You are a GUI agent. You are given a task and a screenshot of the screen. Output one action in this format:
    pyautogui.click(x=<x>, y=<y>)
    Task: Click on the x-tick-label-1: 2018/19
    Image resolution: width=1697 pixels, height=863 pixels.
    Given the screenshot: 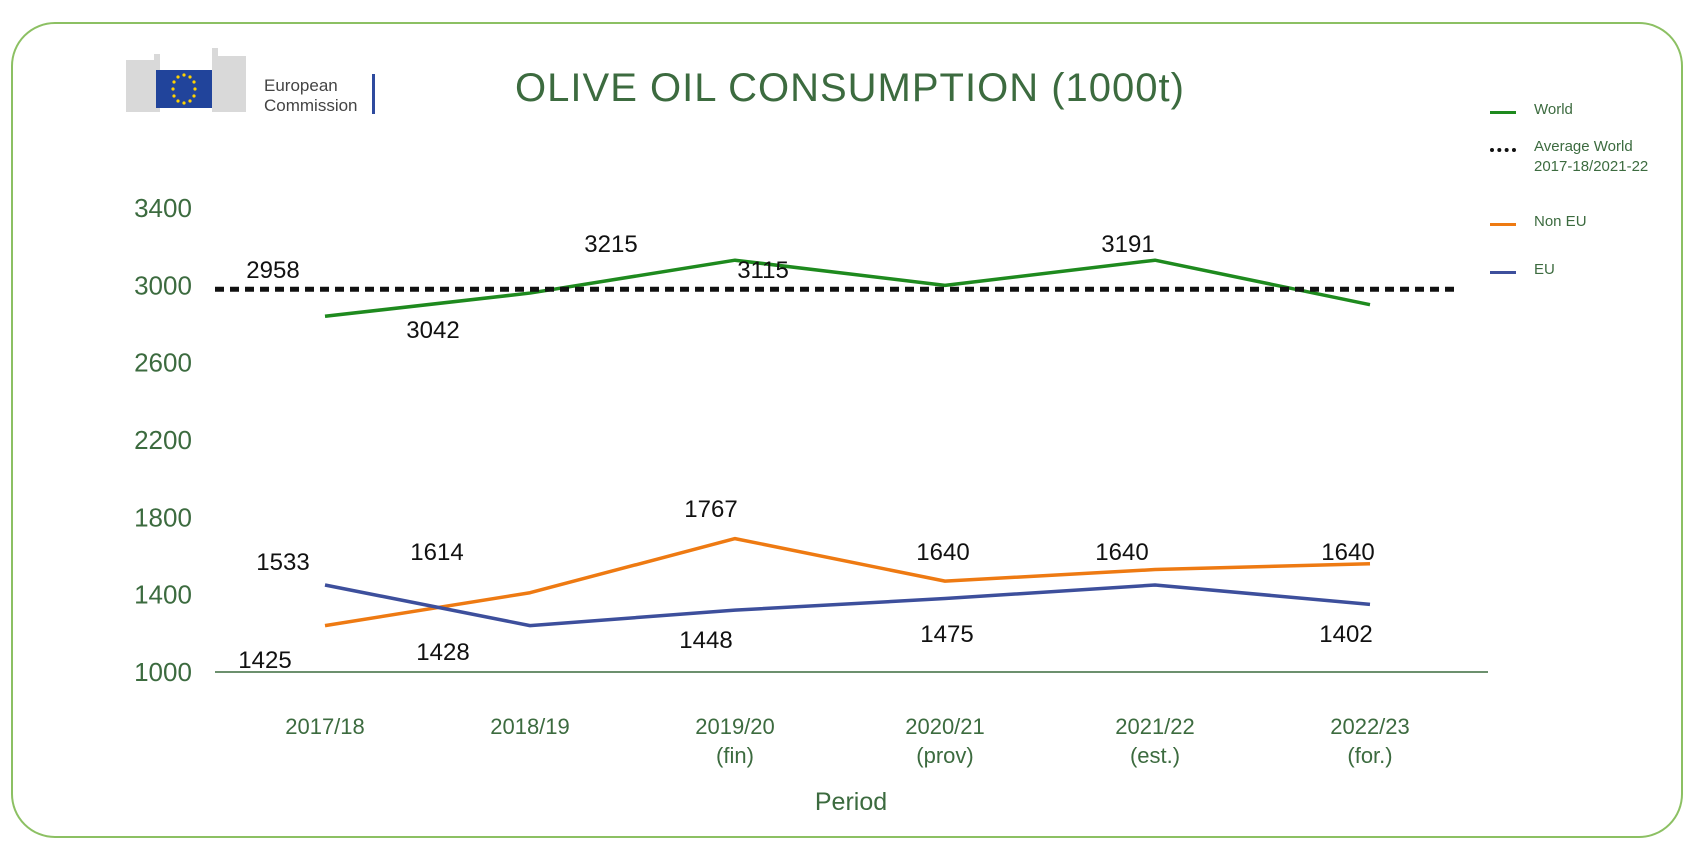 What is the action you would take?
    pyautogui.click(x=530, y=726)
    